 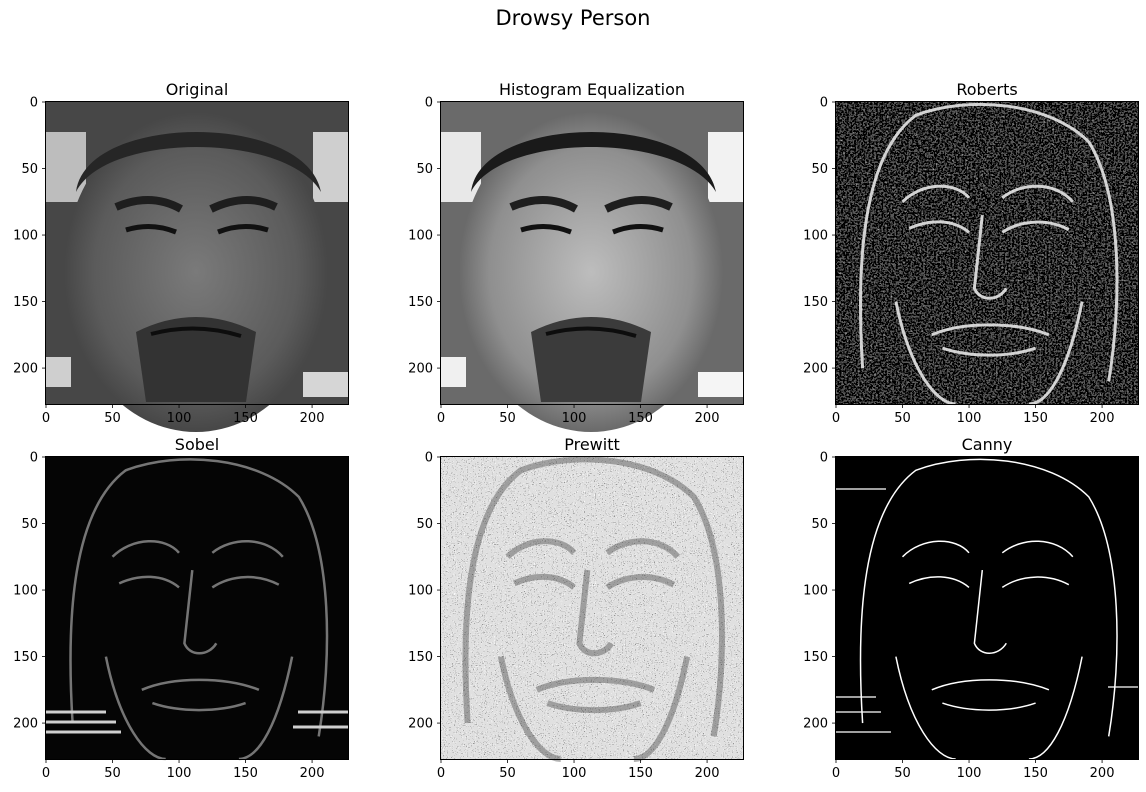 I want to click on image-wall-right, so click(x=330, y=167).